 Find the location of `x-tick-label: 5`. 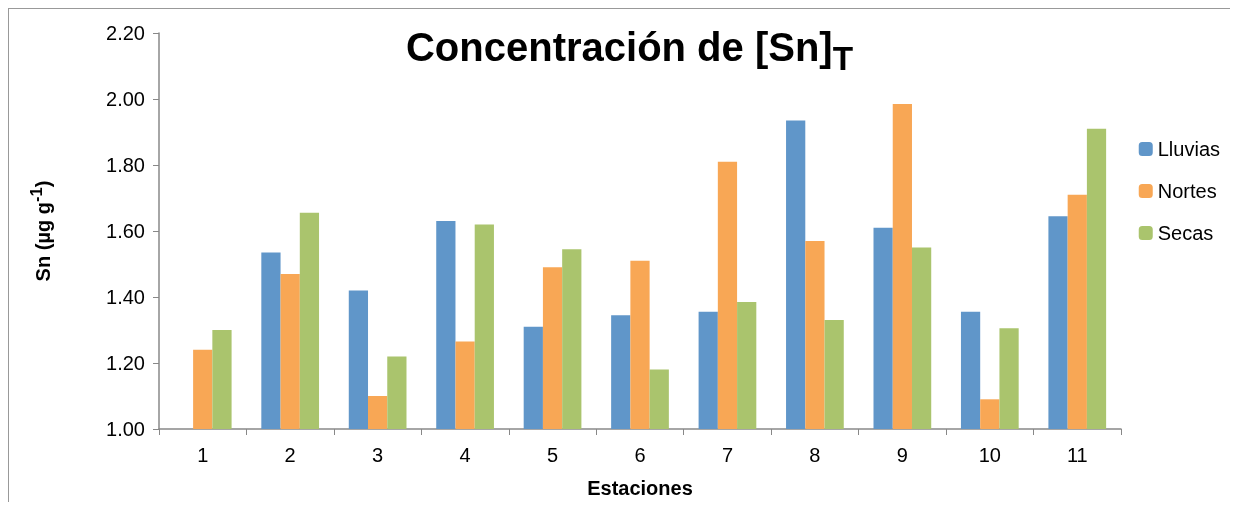

x-tick-label: 5 is located at coordinates (552, 455).